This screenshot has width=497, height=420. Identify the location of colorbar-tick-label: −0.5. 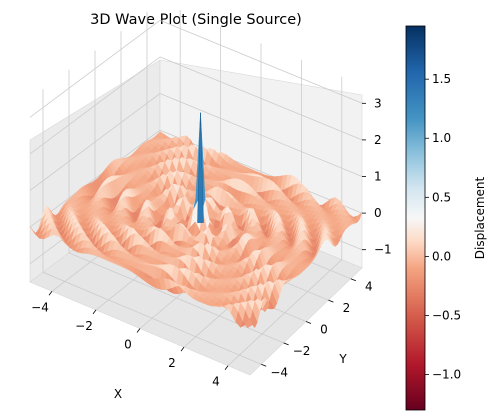
(446, 315).